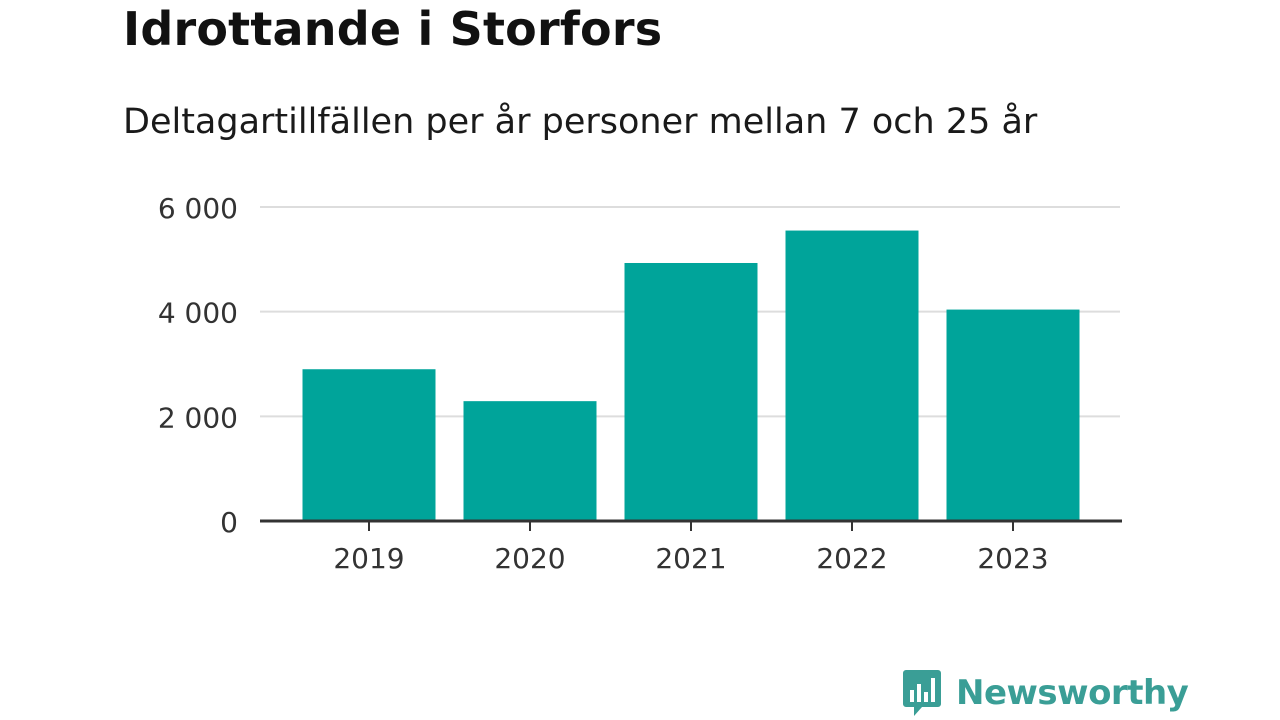 This screenshot has height=720, width=1280. Describe the element at coordinates (1072, 693) in the screenshot. I see `brand-name: Newsworthy` at that location.